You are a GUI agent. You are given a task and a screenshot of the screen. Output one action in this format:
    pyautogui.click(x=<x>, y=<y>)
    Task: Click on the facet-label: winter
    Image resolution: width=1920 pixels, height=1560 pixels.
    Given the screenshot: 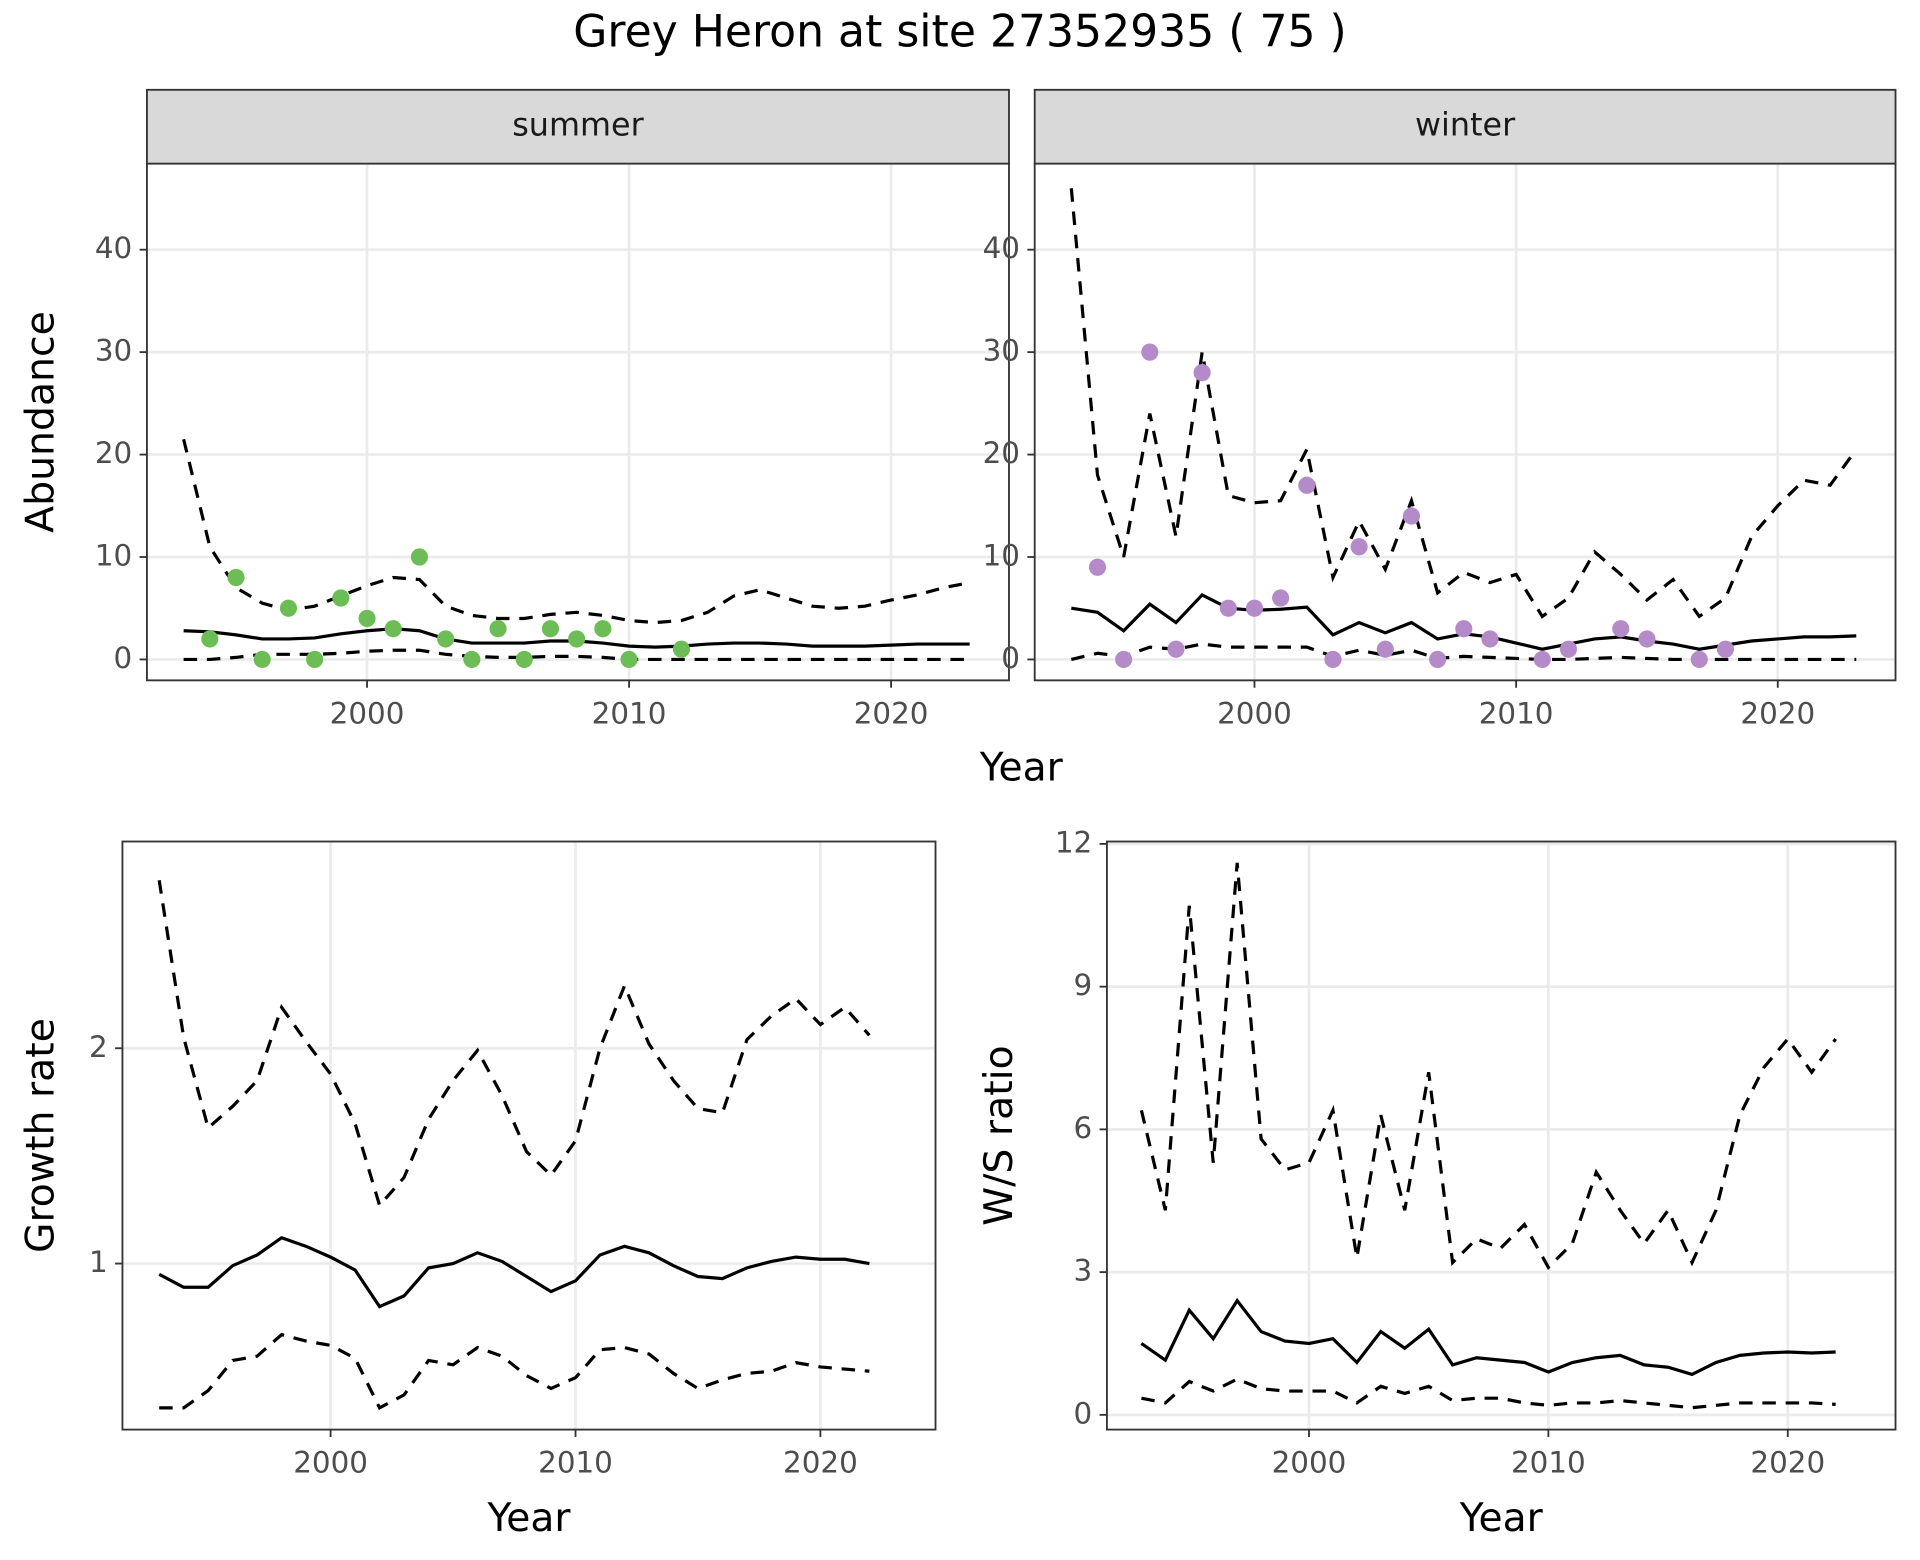 What is the action you would take?
    pyautogui.click(x=1465, y=125)
    